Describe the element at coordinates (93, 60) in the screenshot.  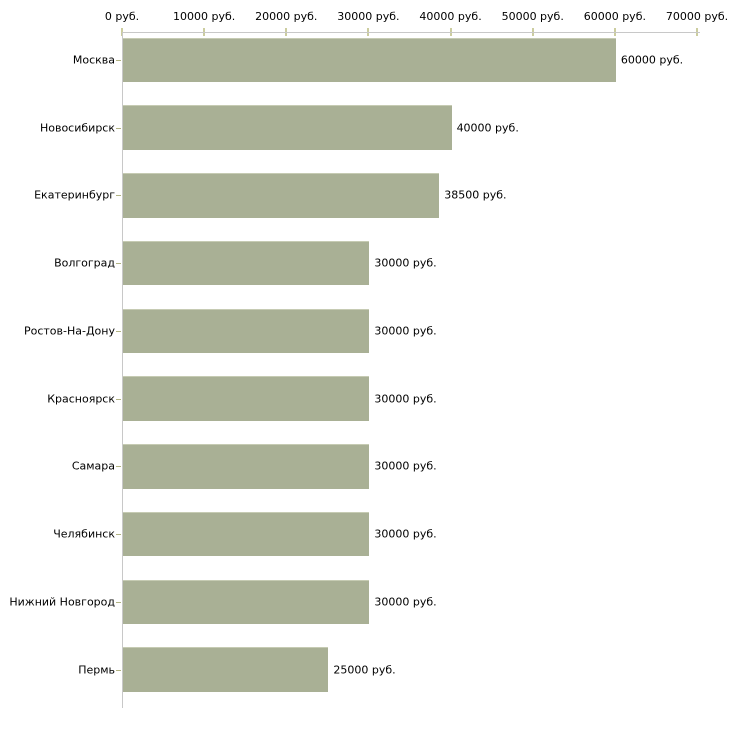
I see `category-label: Москва` at that location.